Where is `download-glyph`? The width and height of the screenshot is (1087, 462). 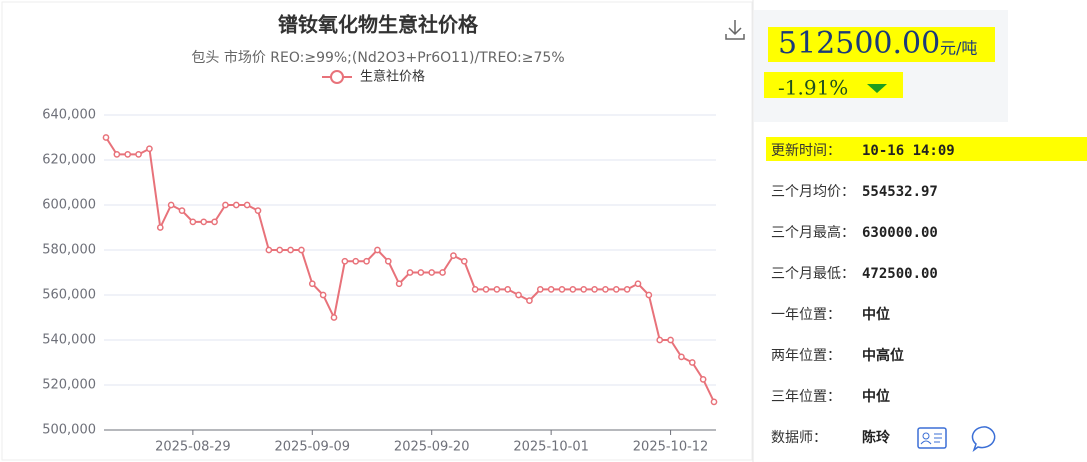 download-glyph is located at coordinates (735, 30).